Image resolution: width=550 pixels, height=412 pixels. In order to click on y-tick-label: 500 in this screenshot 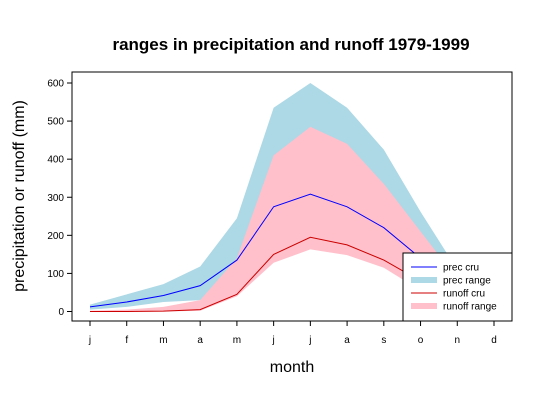, I will do `click(55, 122)`.